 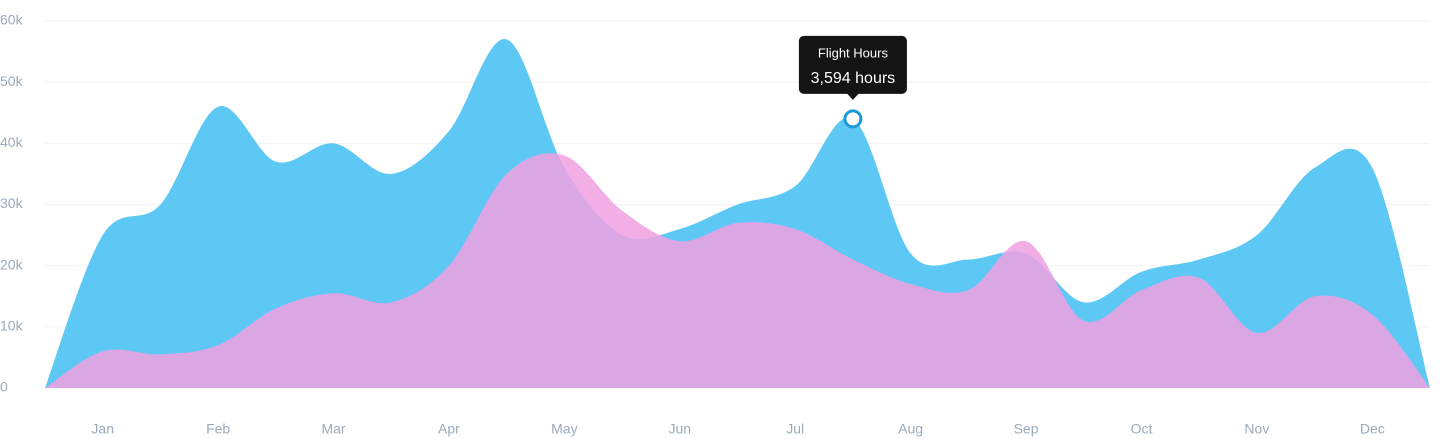 I want to click on tooltip-box, so click(x=852, y=64).